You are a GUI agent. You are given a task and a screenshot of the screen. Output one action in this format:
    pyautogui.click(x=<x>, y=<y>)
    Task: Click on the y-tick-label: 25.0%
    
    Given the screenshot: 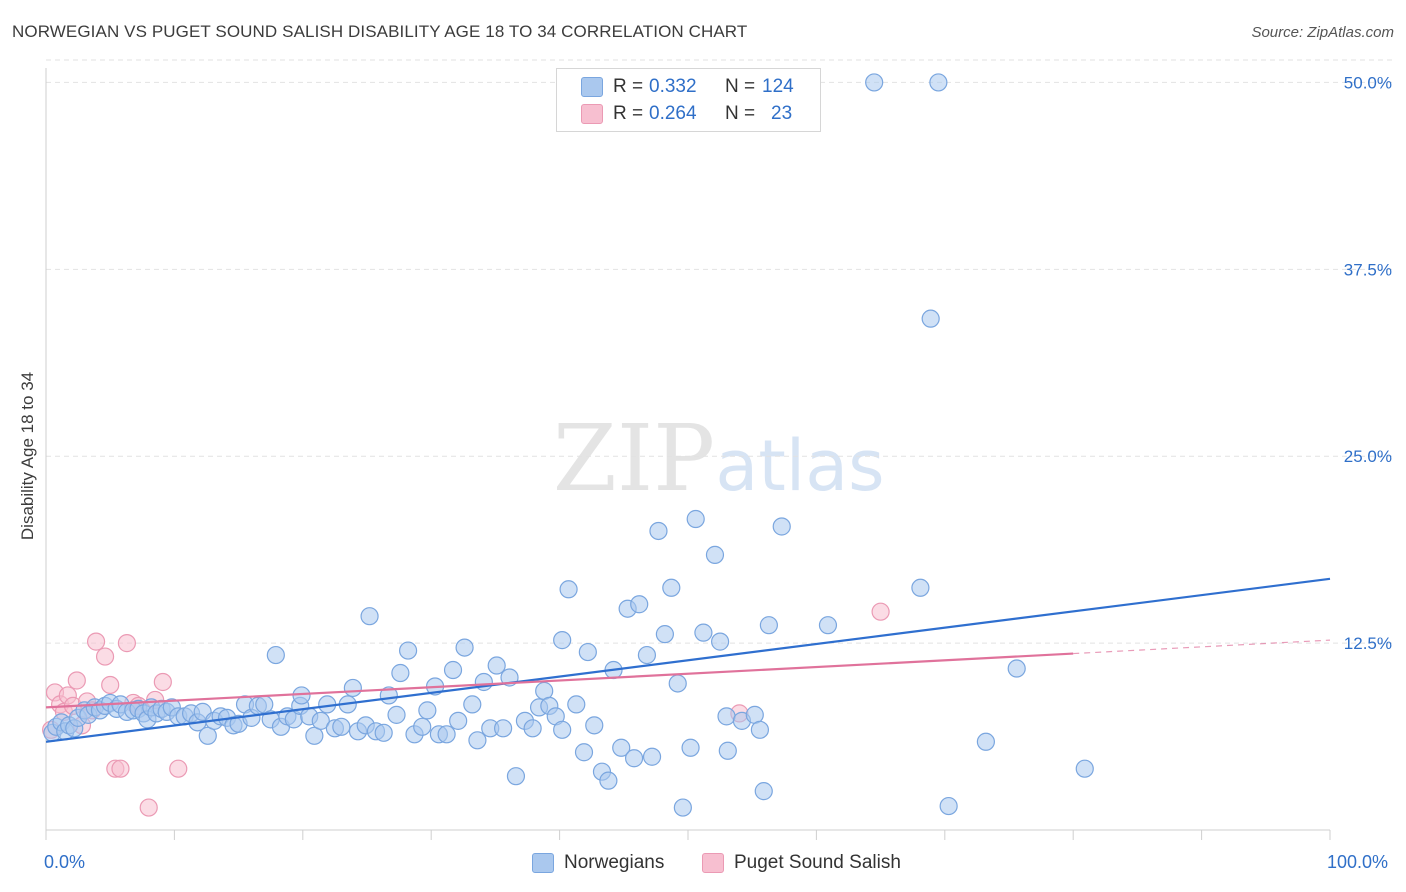 What is the action you would take?
    pyautogui.click(x=1368, y=456)
    